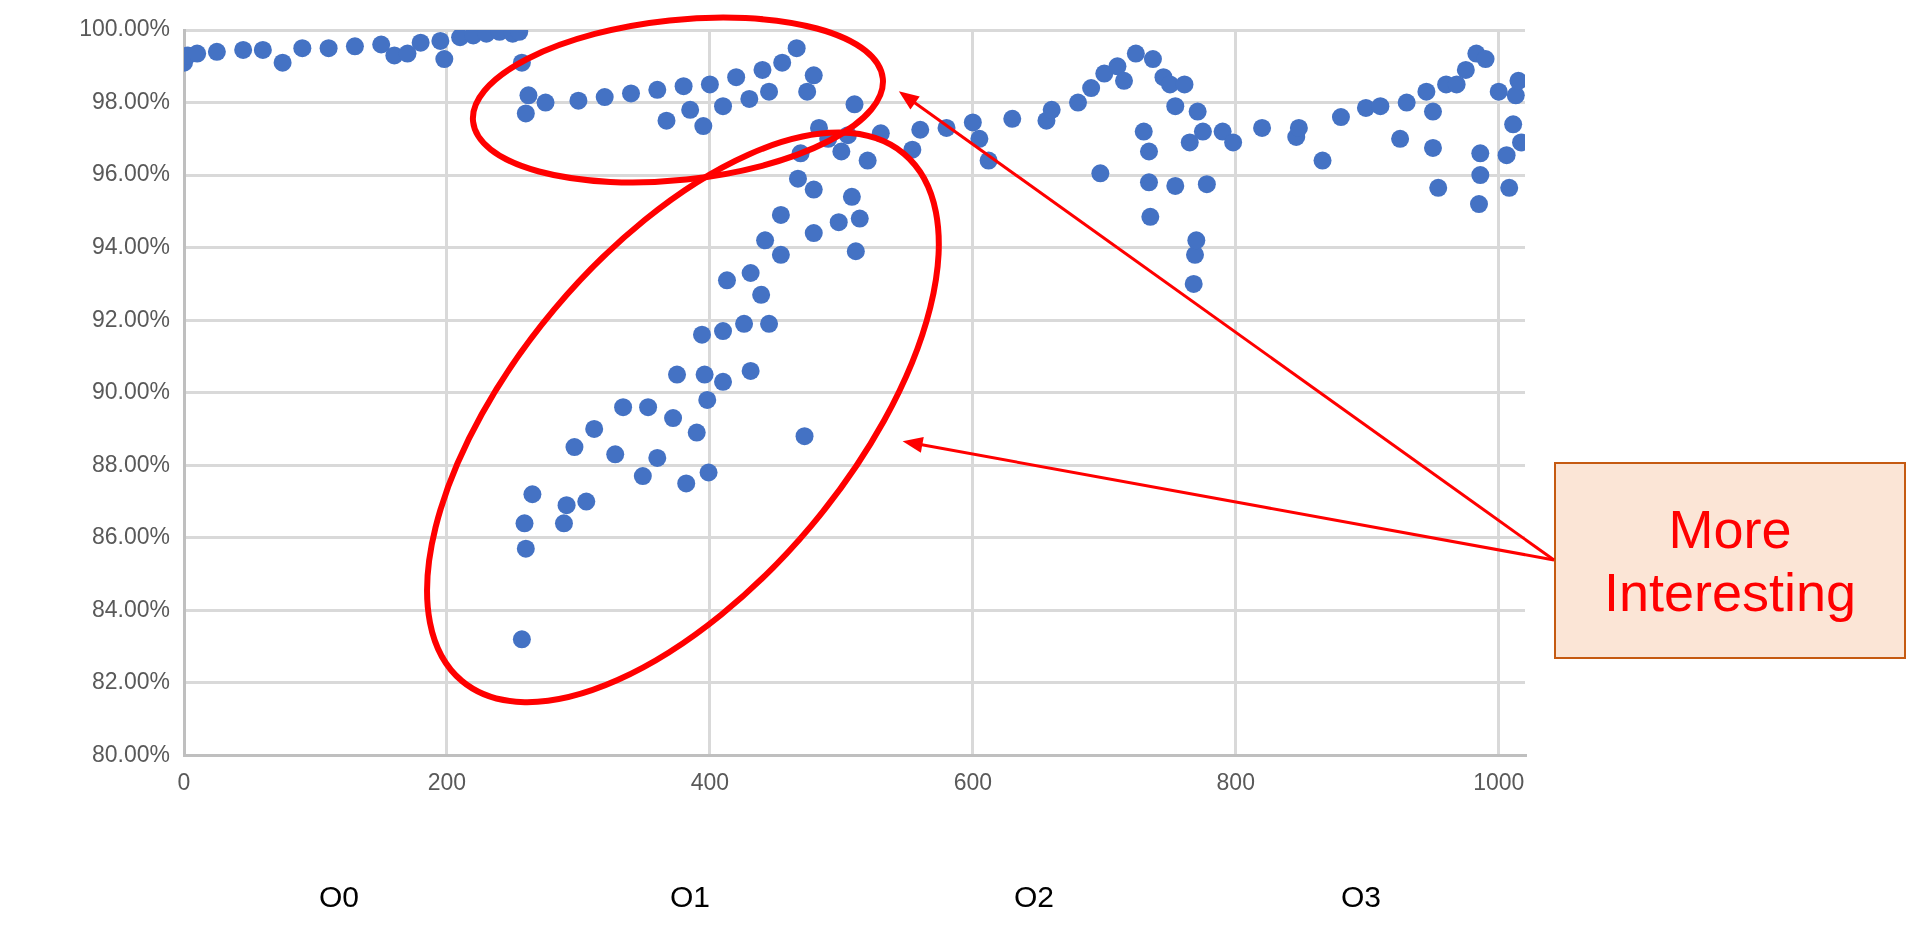 The image size is (1931, 931). What do you see at coordinates (130, 753) in the screenshot?
I see `y-tick-label: 80.00%` at bounding box center [130, 753].